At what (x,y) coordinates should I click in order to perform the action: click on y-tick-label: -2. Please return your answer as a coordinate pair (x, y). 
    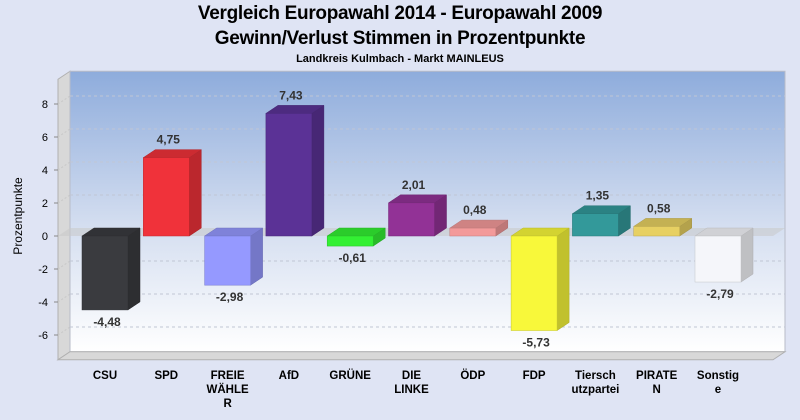
    Looking at the image, I should click on (43, 270).